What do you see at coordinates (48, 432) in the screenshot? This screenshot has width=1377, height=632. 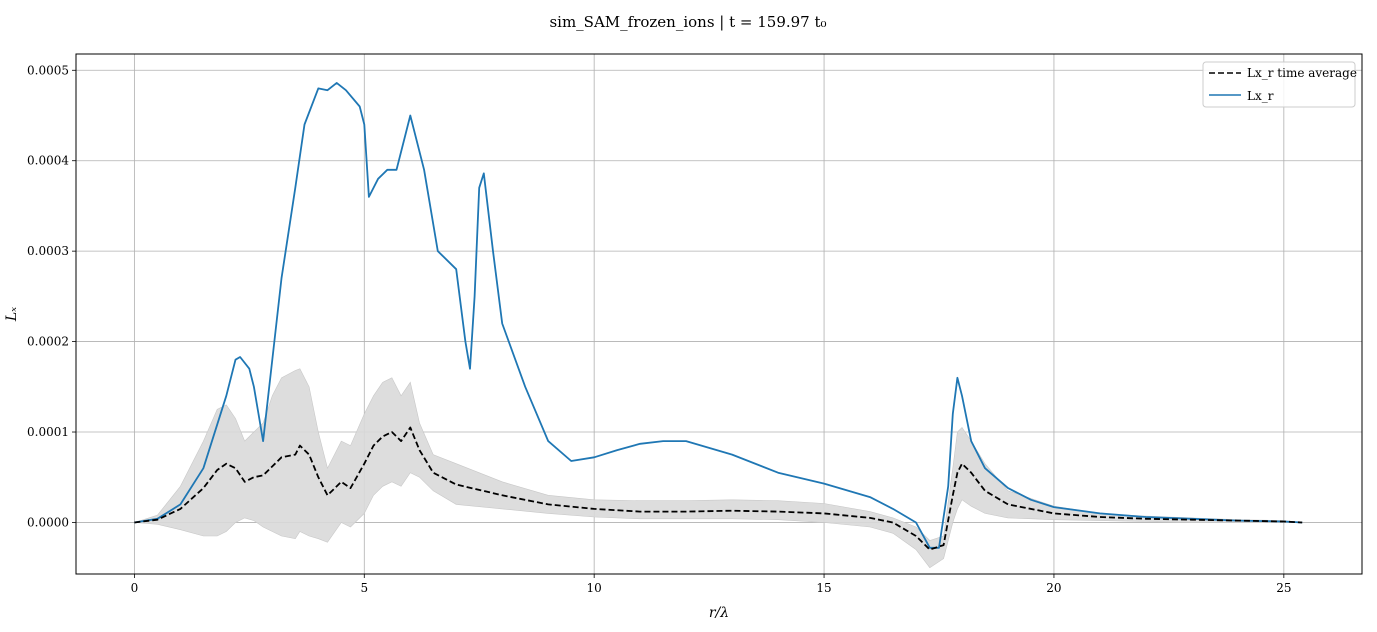 I see `y-tick-label: 0.0001` at bounding box center [48, 432].